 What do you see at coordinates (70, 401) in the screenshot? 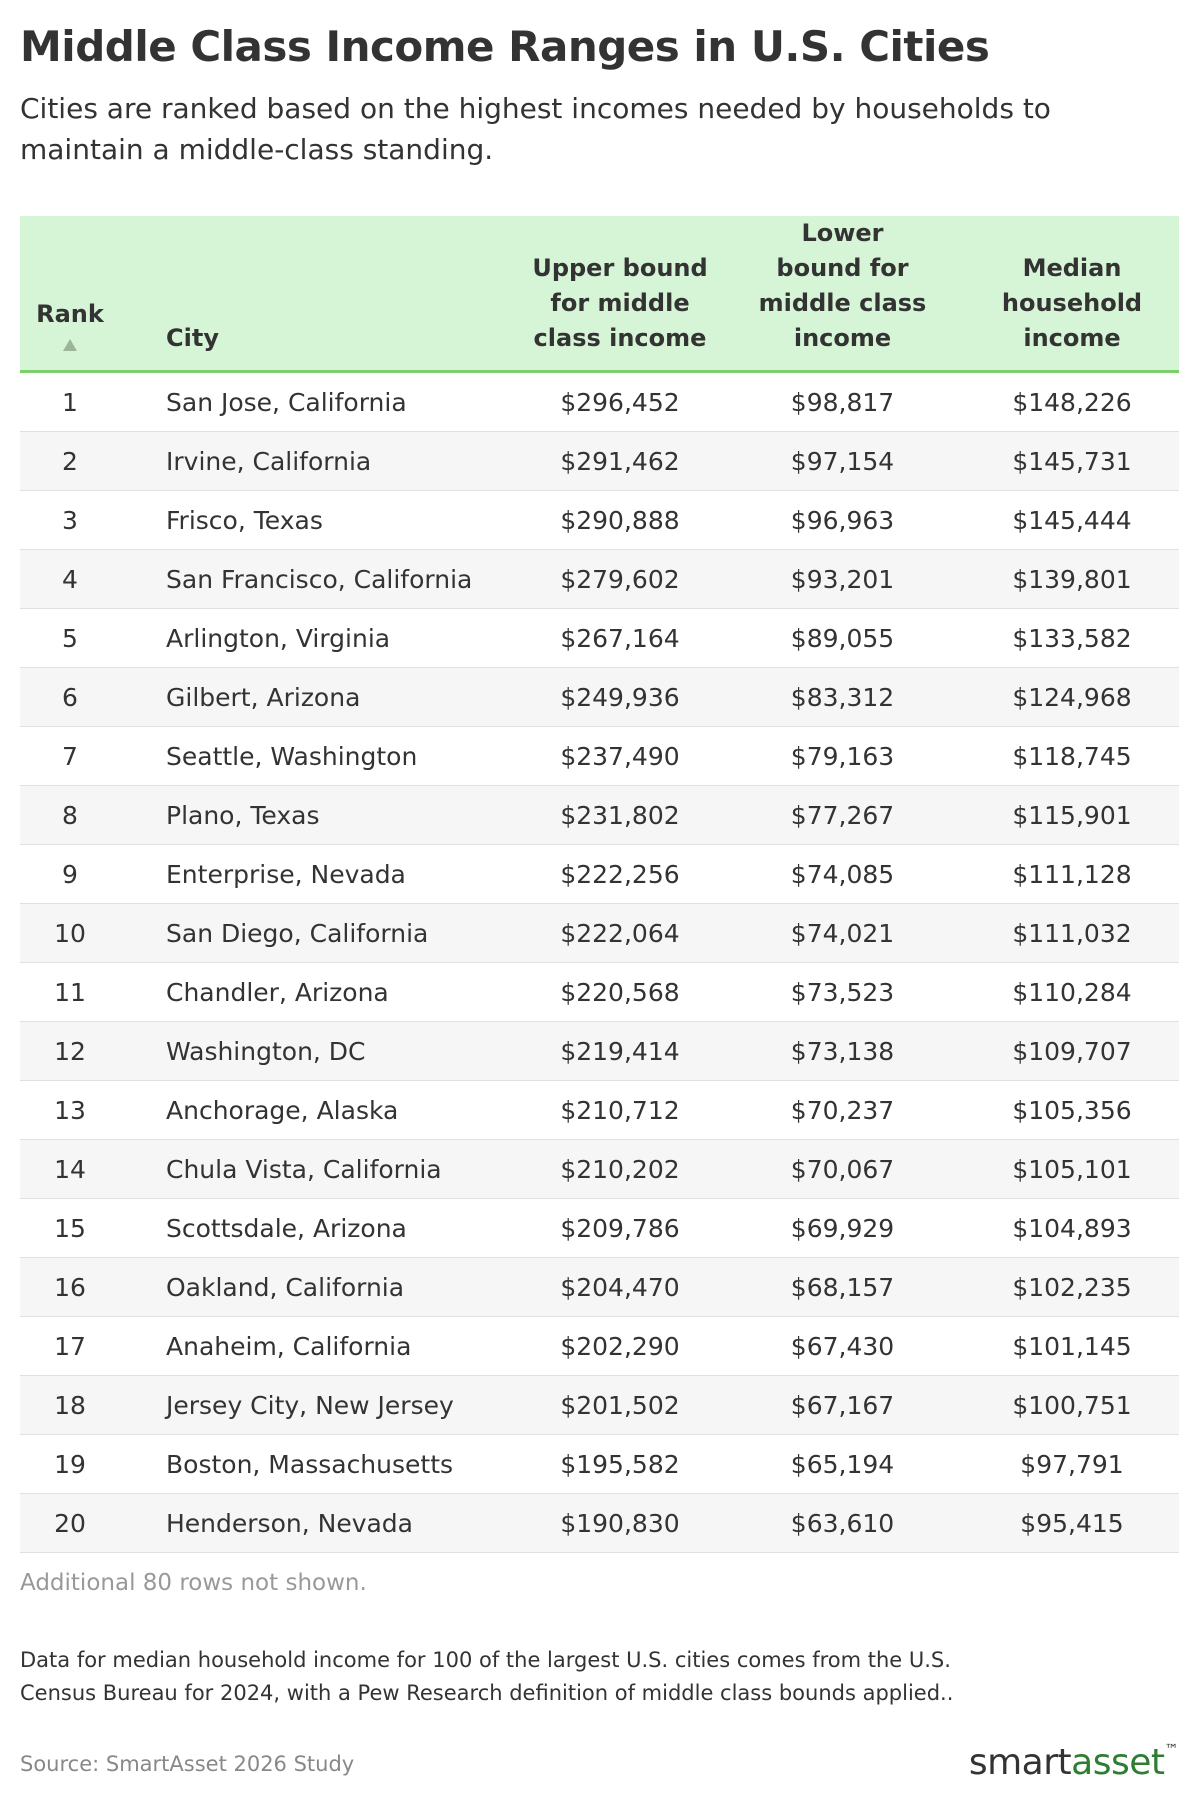
I see `table-cell: 1` at bounding box center [70, 401].